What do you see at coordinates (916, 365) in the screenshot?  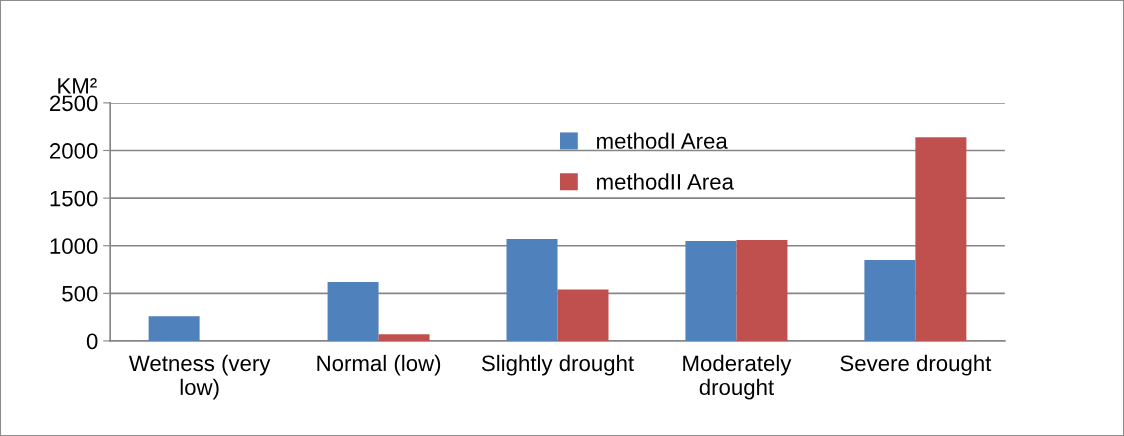 I see `x-tick-label: Severe drought` at bounding box center [916, 365].